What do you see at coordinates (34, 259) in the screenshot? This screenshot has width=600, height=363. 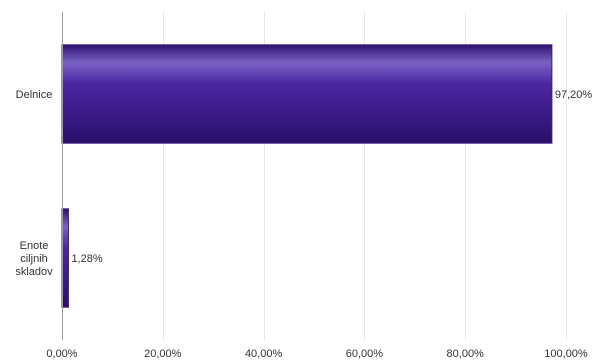 I see `category-label: Enote ciljnih skladov` at bounding box center [34, 259].